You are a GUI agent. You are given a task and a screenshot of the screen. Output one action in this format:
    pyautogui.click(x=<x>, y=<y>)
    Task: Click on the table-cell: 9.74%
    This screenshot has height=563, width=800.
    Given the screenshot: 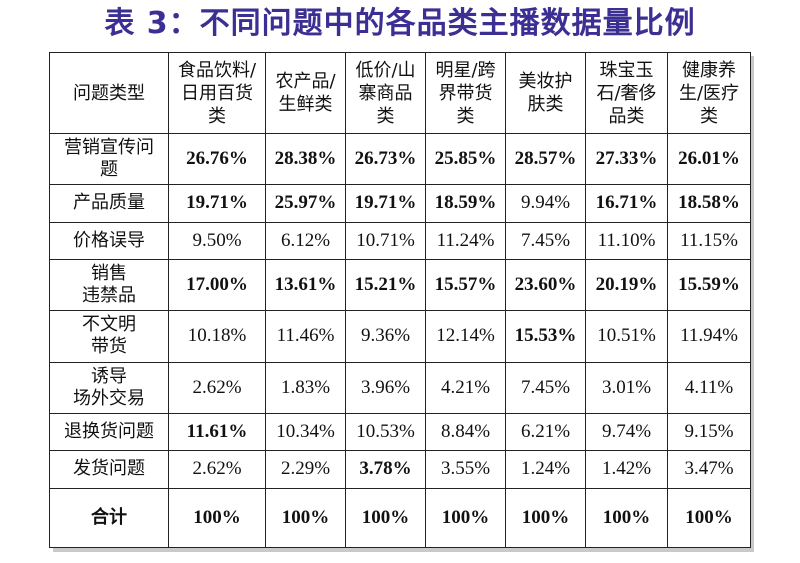 What is the action you would take?
    pyautogui.click(x=626, y=432)
    